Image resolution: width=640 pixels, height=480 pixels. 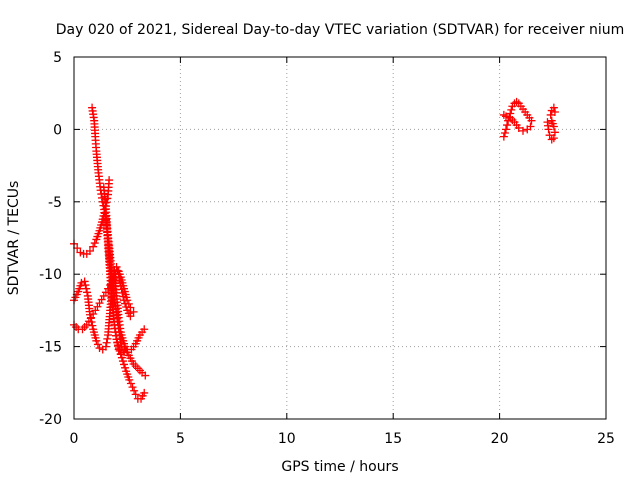 What do you see at coordinates (500, 439) in the screenshot?
I see `x-tick-label: 20` at bounding box center [500, 439].